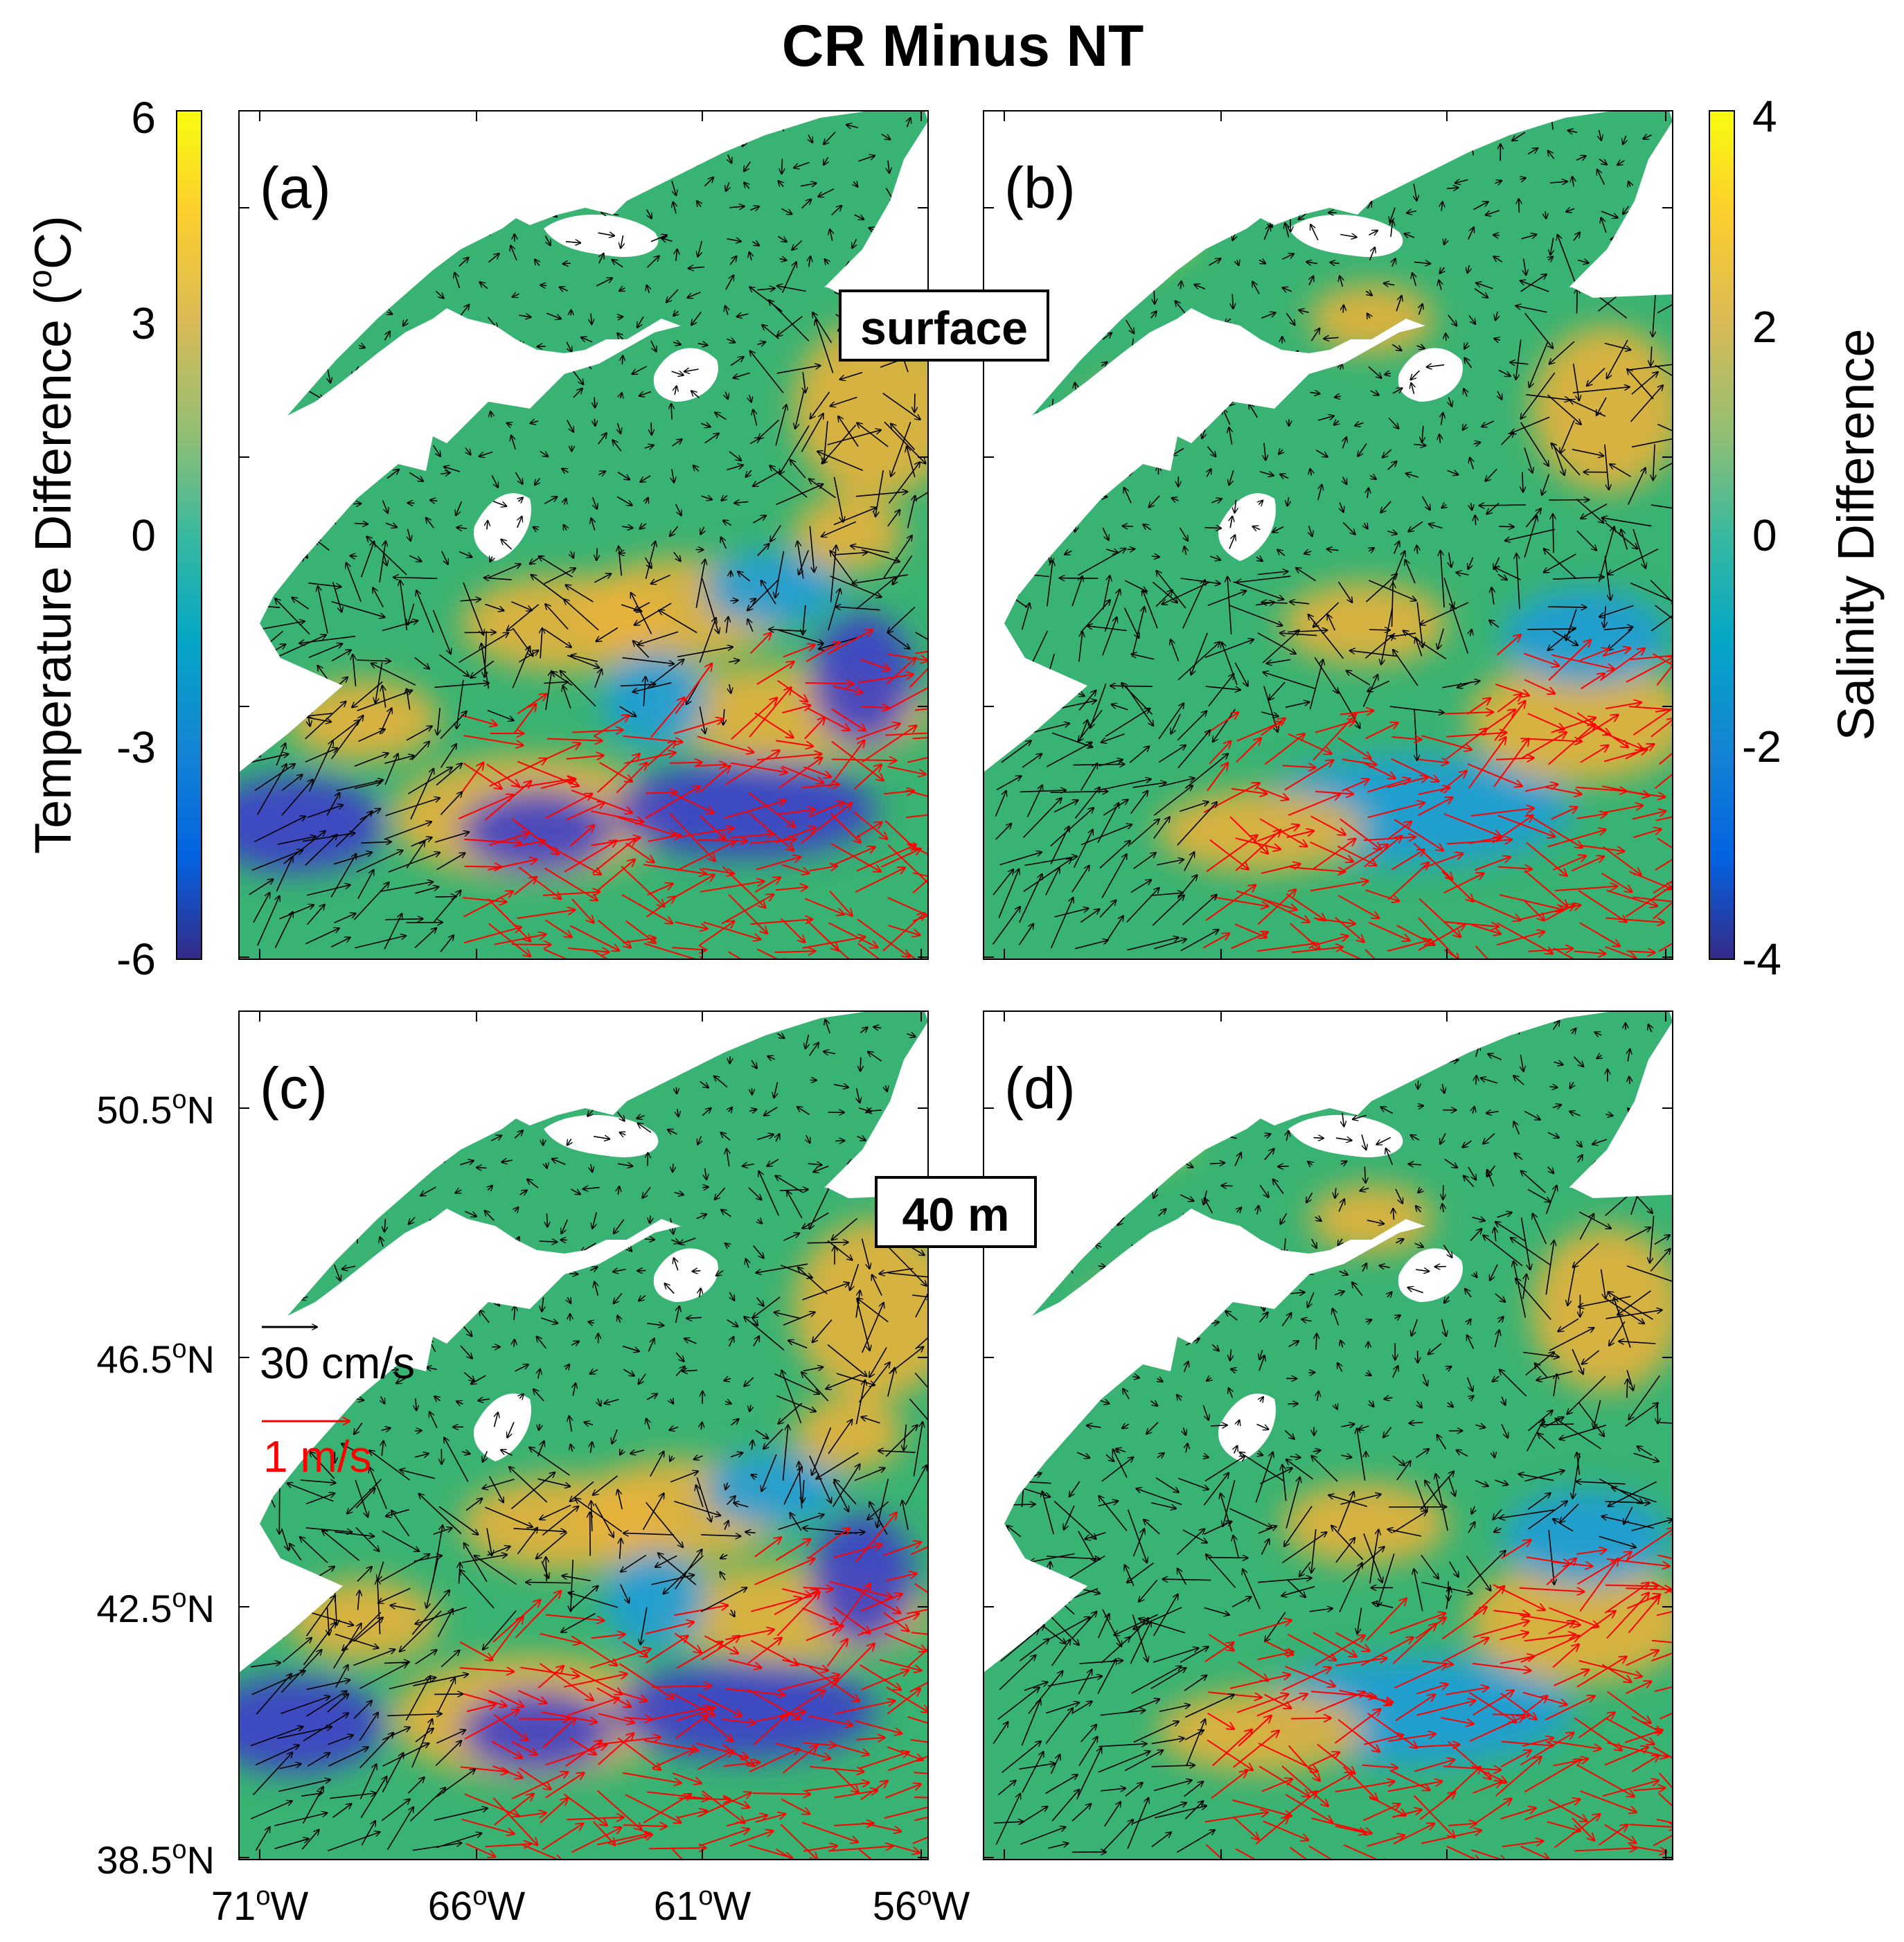 This screenshot has width=1904, height=1942. What do you see at coordinates (52, 534) in the screenshot?
I see `temperature-colorbar-label: Temperature Difference (oC)` at bounding box center [52, 534].